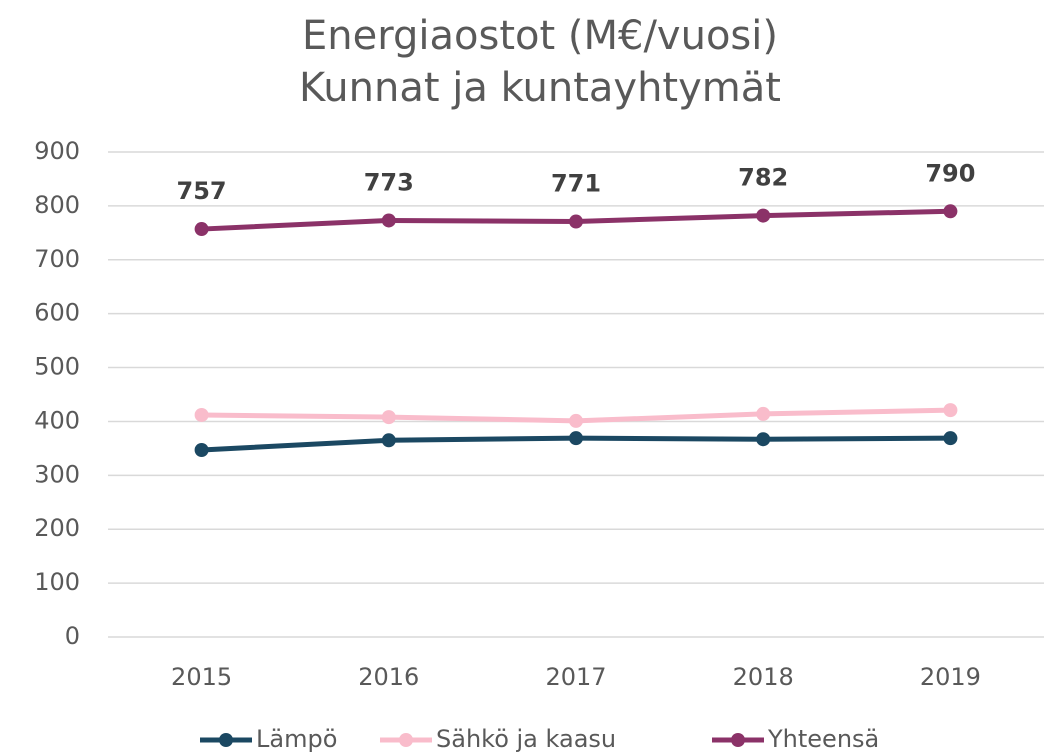 The height and width of the screenshot is (752, 1056). Describe the element at coordinates (389, 182) in the screenshot. I see `data-label: 773` at that location.